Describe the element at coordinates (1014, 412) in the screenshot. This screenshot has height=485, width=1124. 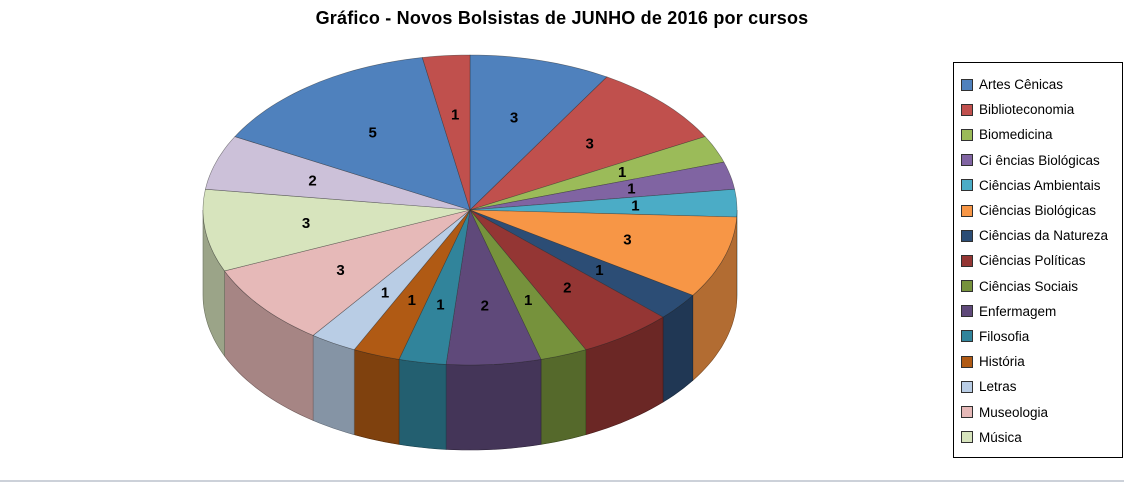
I see `legend-label: Museologia` at that location.